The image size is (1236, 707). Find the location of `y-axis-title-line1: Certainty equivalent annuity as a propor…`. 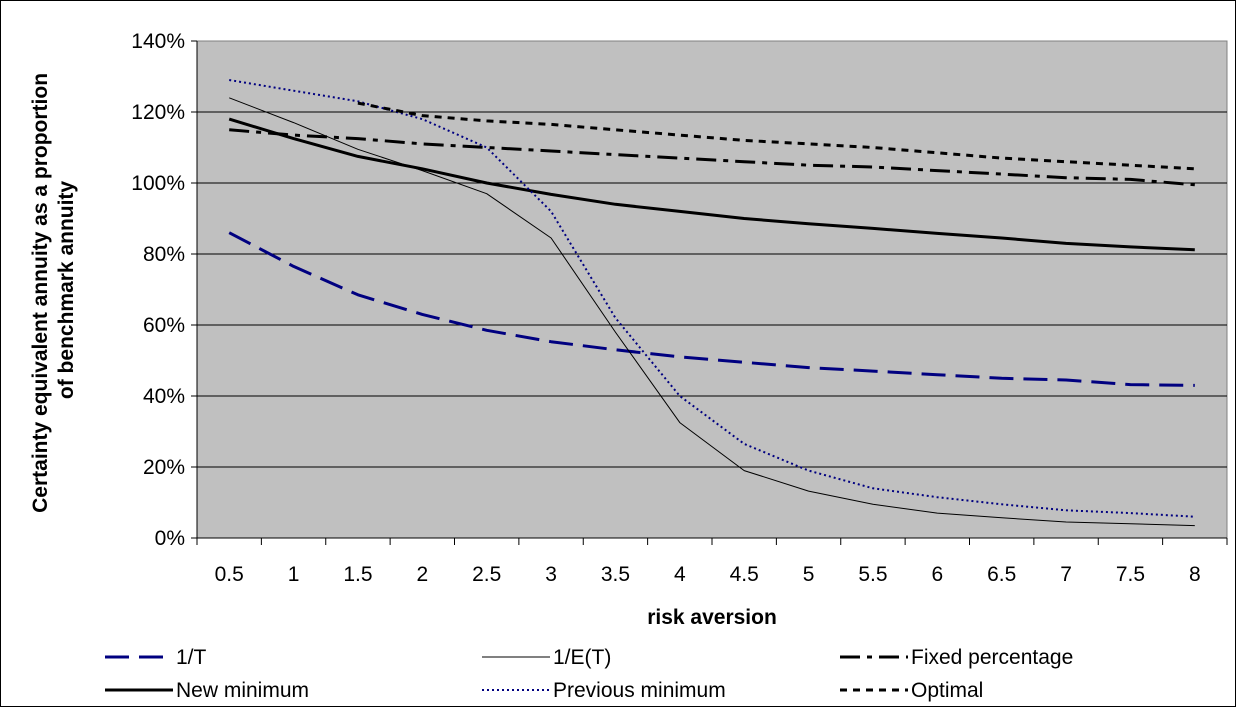

y-axis-title-line1: Certainty equivalent annuity as a propor… is located at coordinates (40, 293).